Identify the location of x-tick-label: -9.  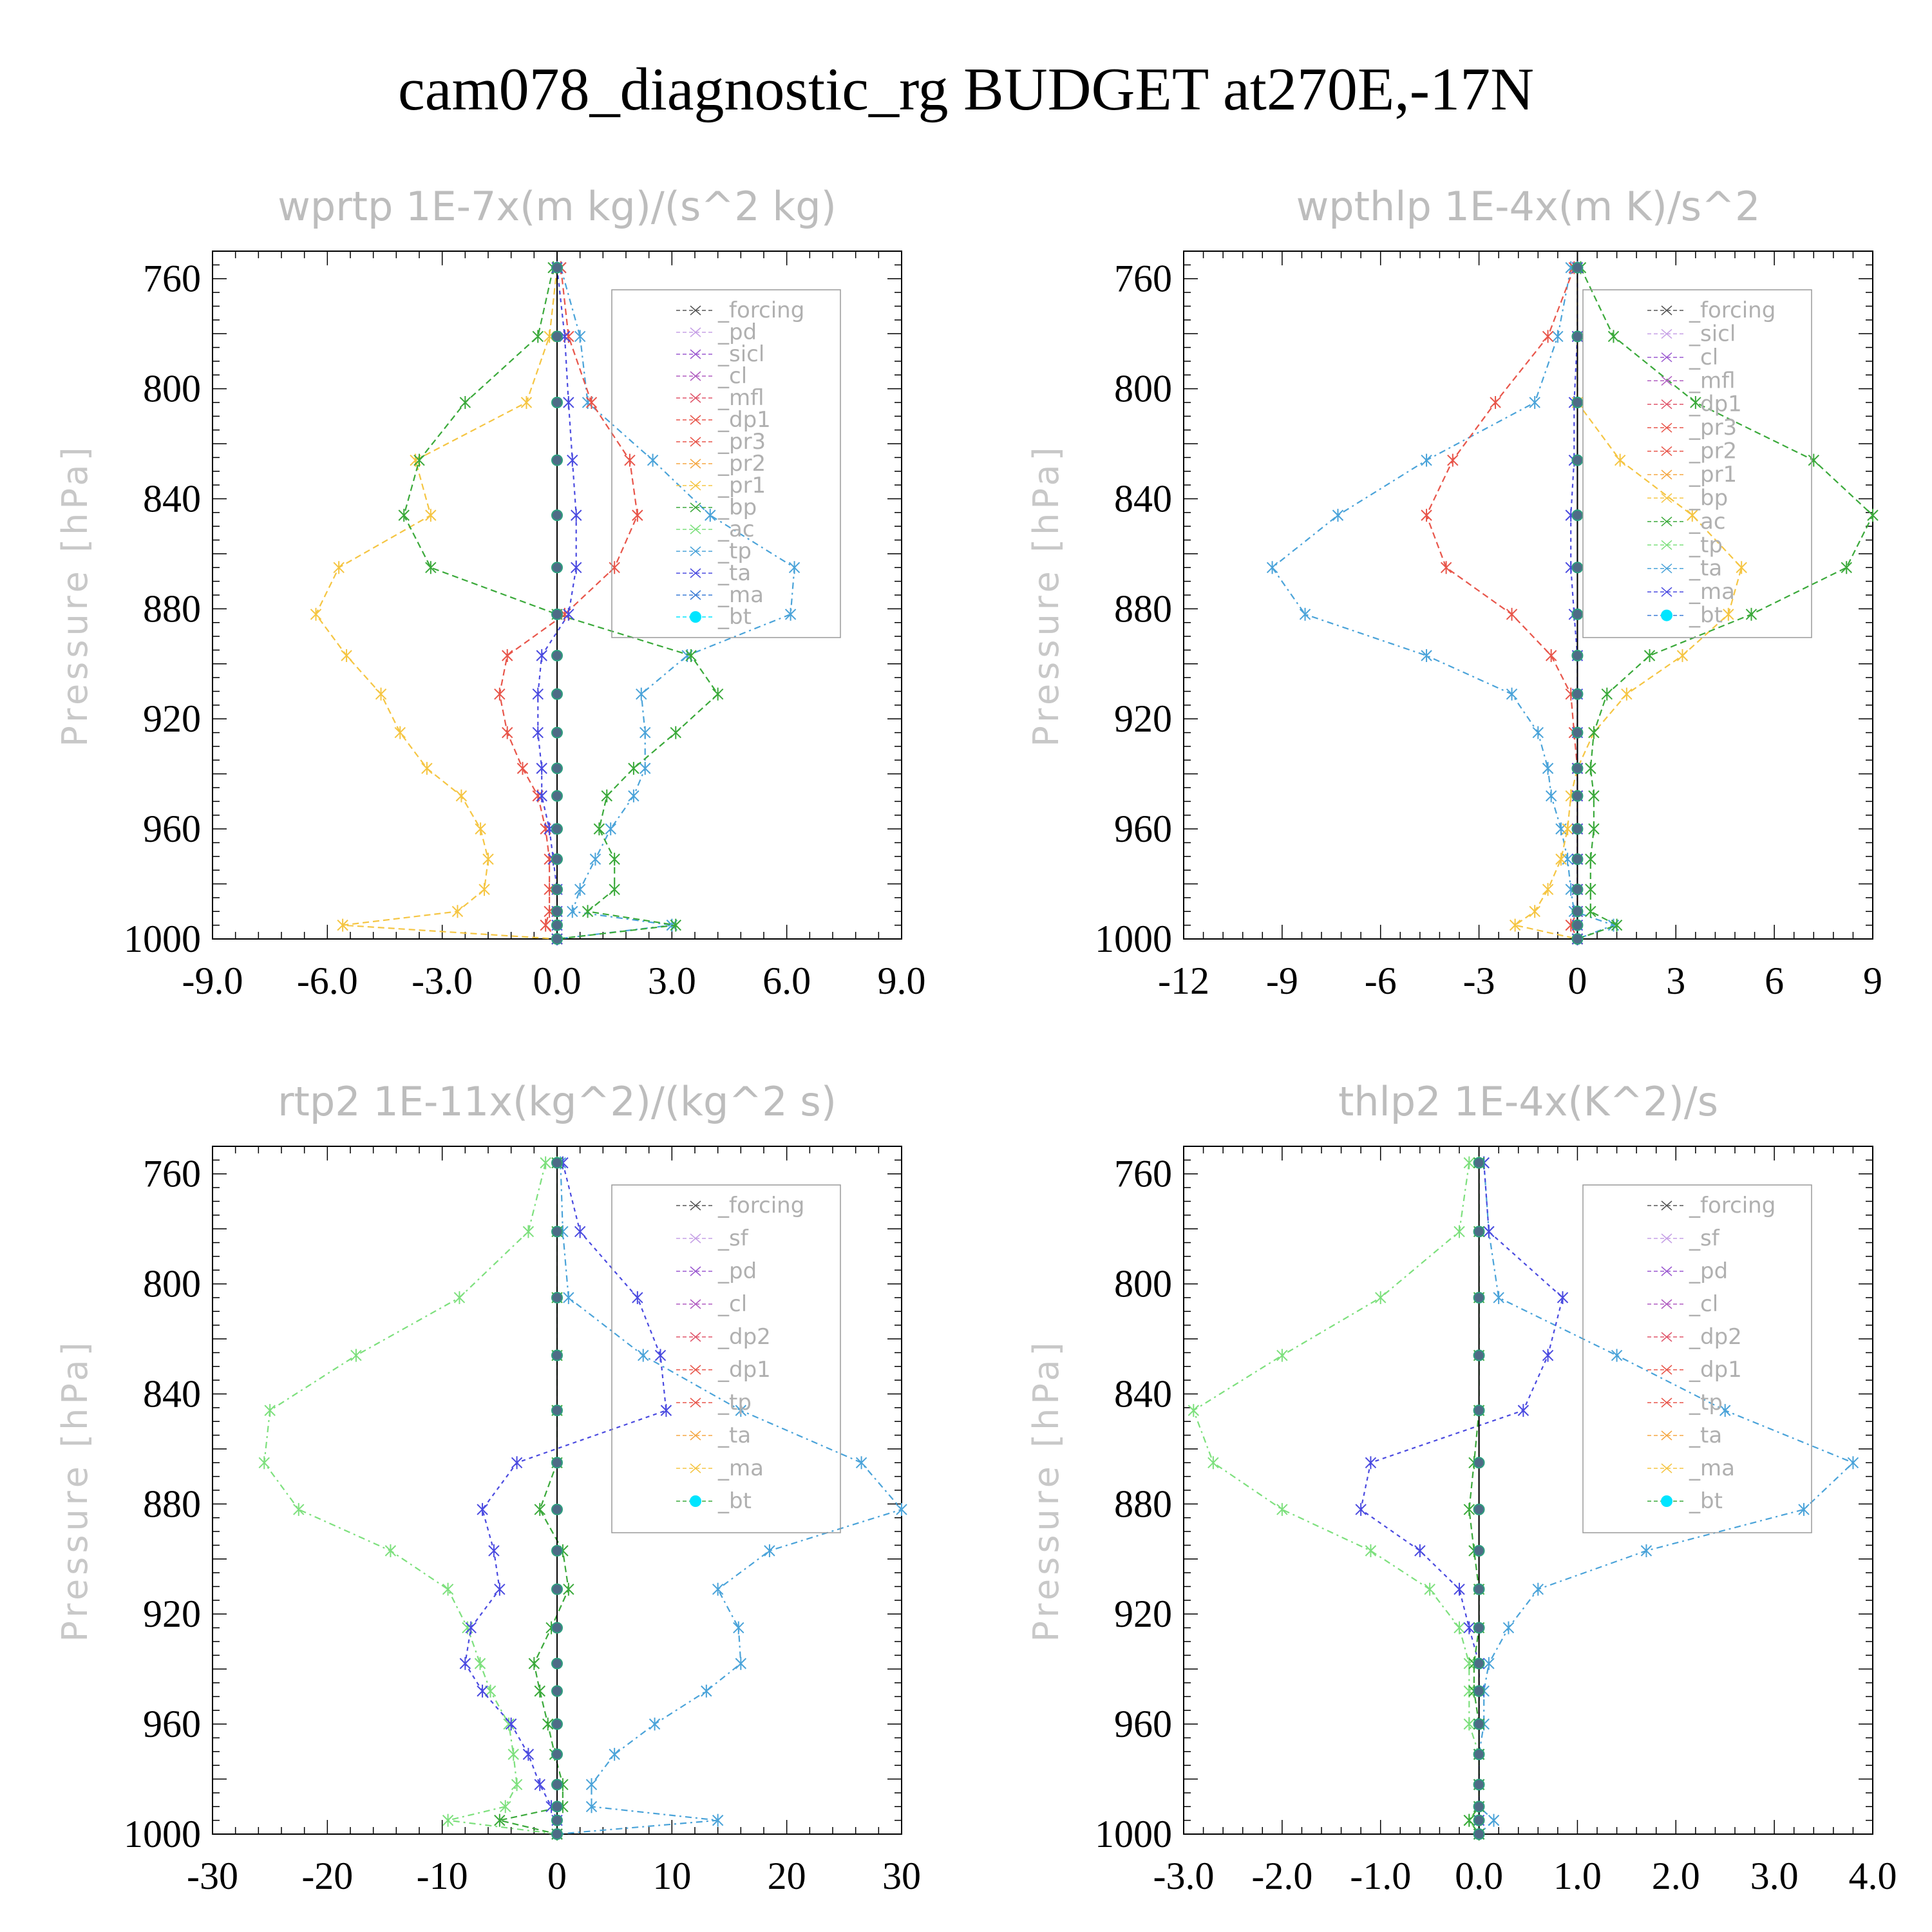
(1282, 981).